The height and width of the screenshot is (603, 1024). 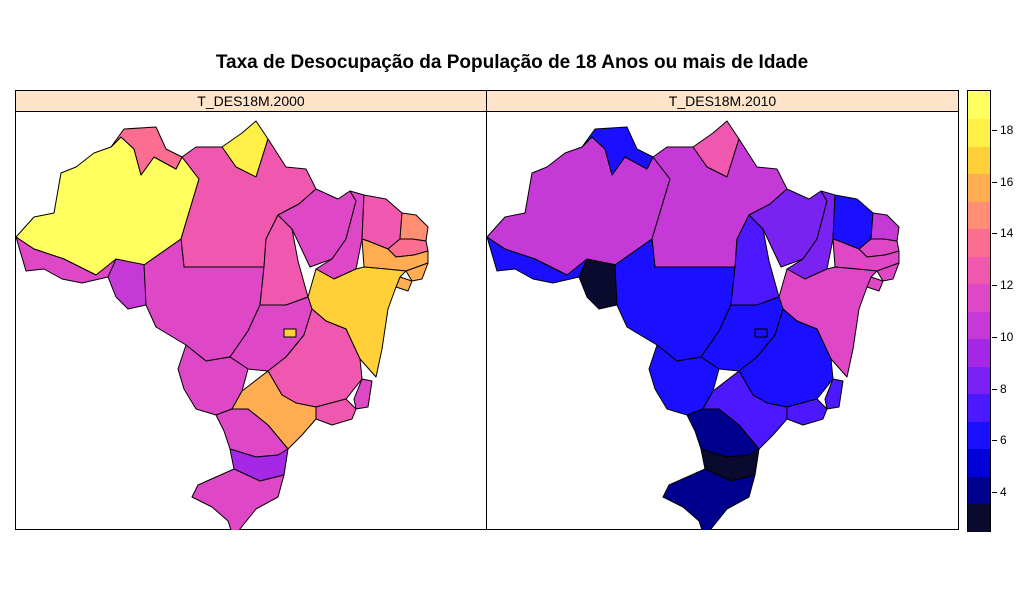 I want to click on panel-label-2000: T_DES18M.2000, so click(x=251, y=101).